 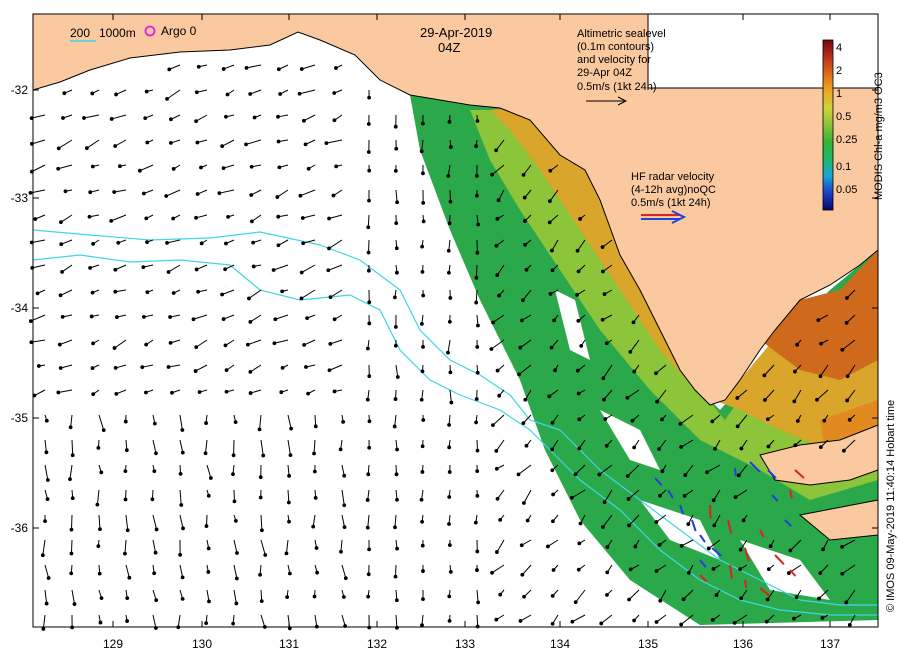 I want to click on cloud-gap, so click(x=630, y=440).